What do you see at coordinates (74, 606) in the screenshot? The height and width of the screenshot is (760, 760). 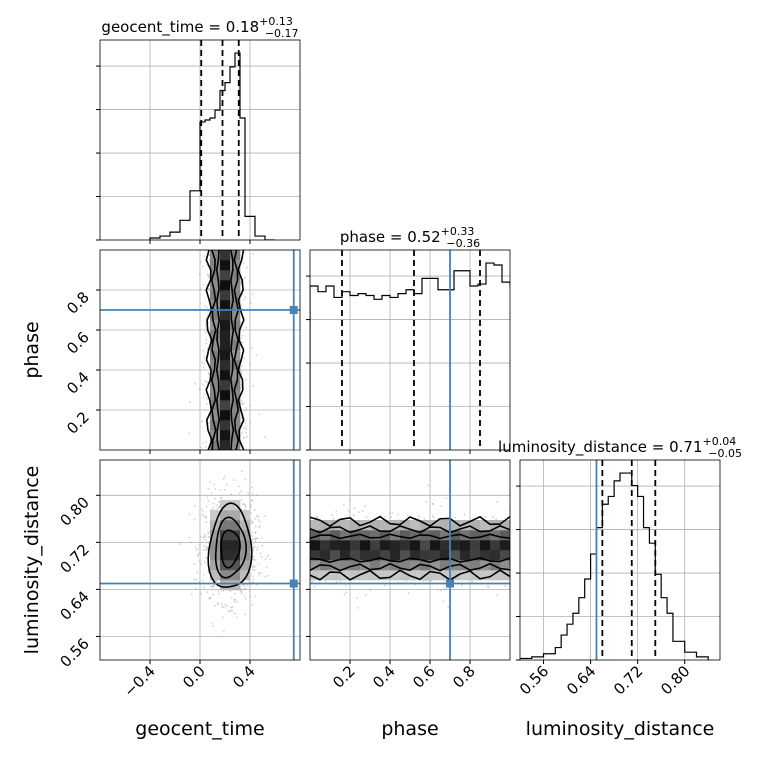 I see `tick-label-y-luminosity-distance-1: 0.64` at bounding box center [74, 606].